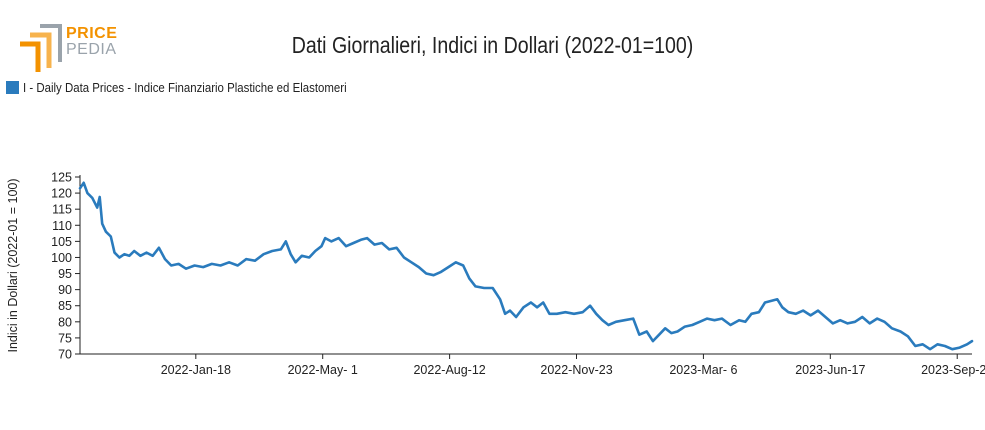 The height and width of the screenshot is (430, 985). I want to click on y-axis: 70 75 80 85 90 95 100 105 110 115 120 125, so click(66, 266).